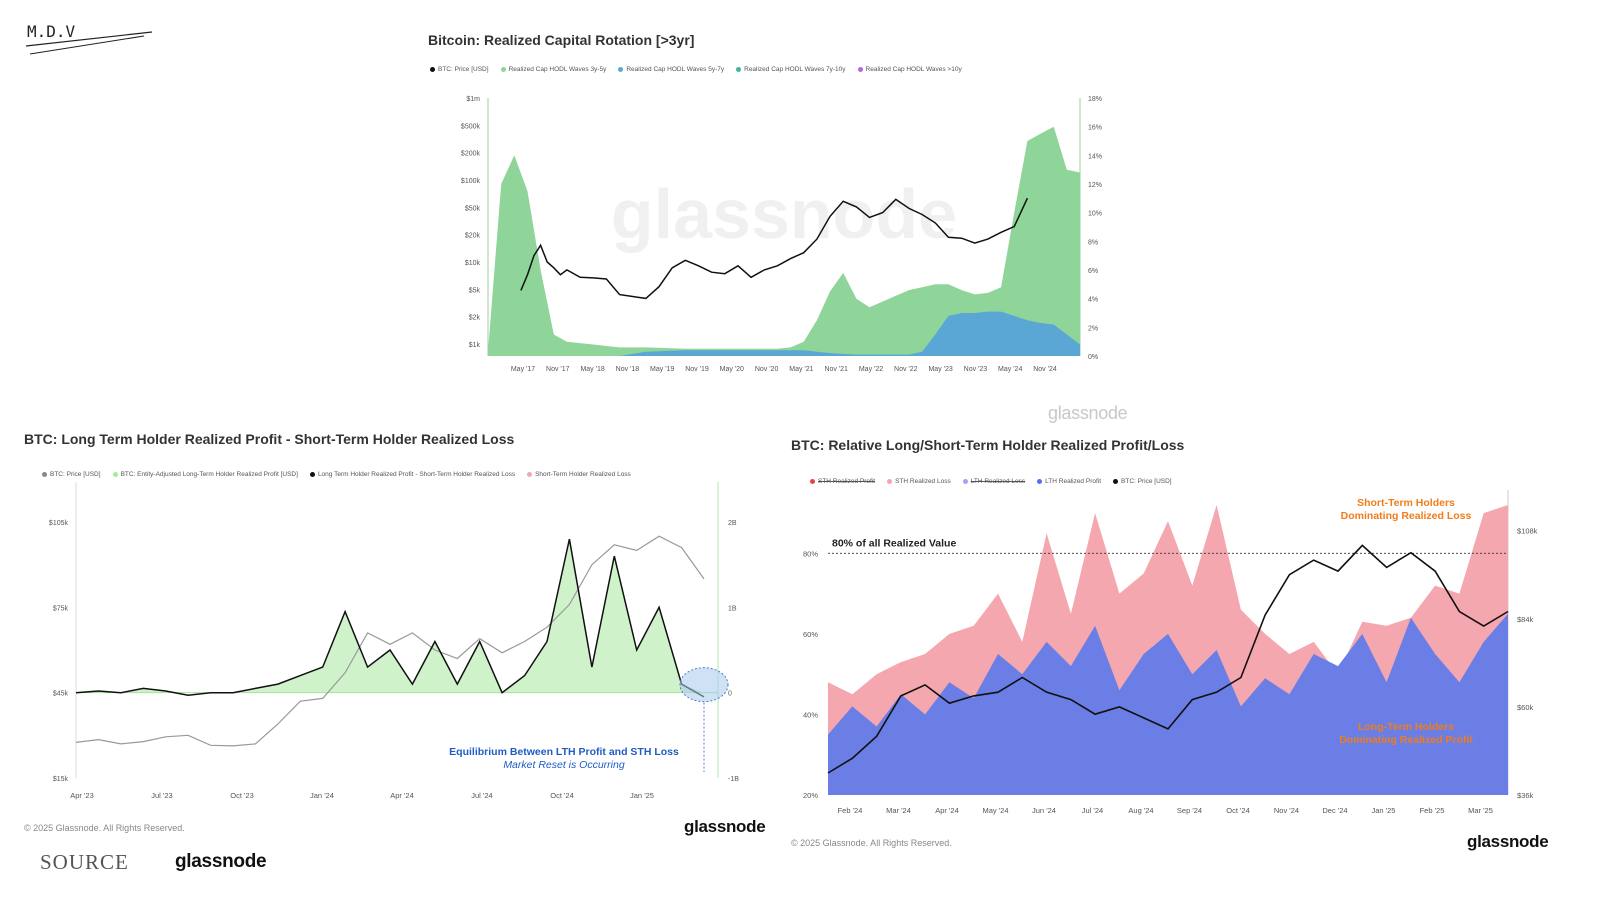  What do you see at coordinates (475, 345) in the screenshot?
I see `y-left-tick-label: $1k` at bounding box center [475, 345].